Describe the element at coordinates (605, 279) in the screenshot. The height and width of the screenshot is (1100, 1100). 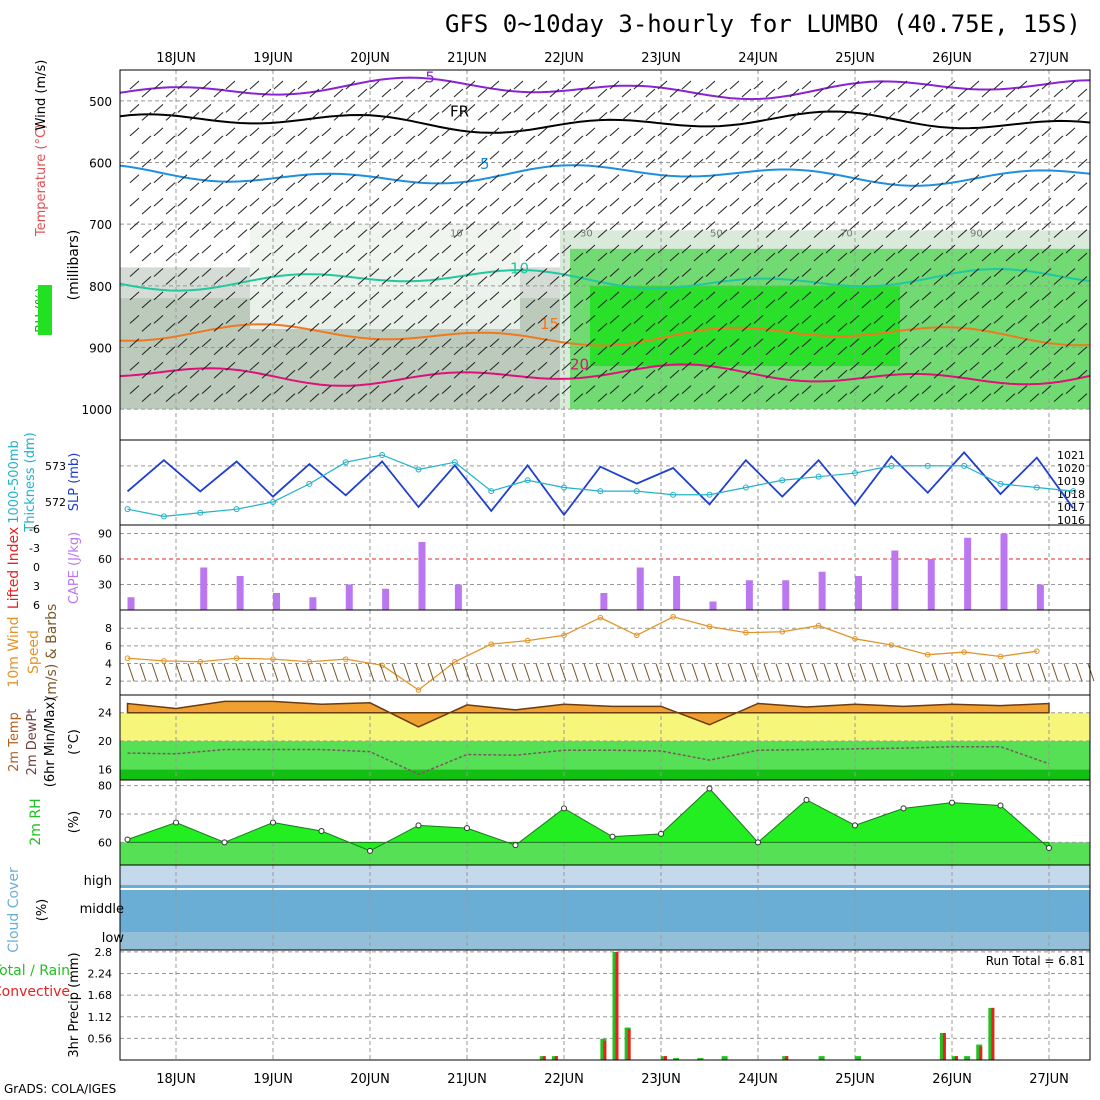
I see `contour-line` at that location.